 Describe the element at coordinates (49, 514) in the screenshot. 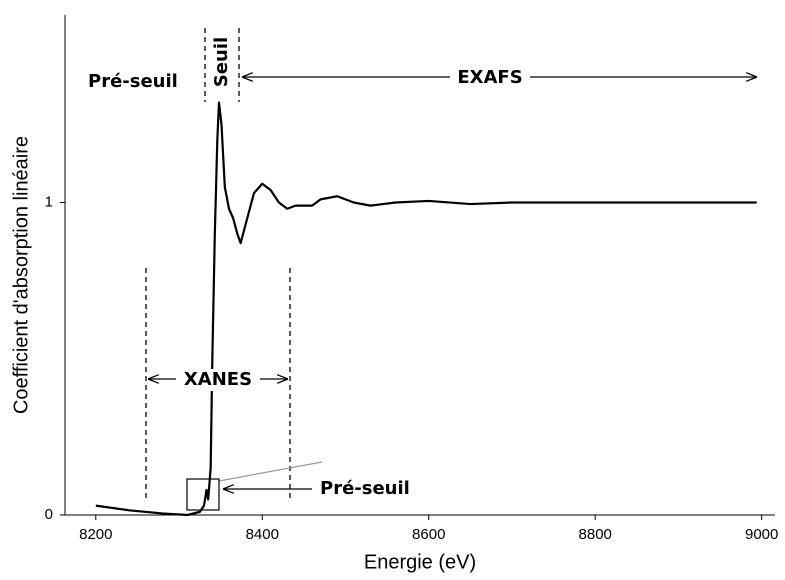

I see `y-tick-label: 0` at that location.